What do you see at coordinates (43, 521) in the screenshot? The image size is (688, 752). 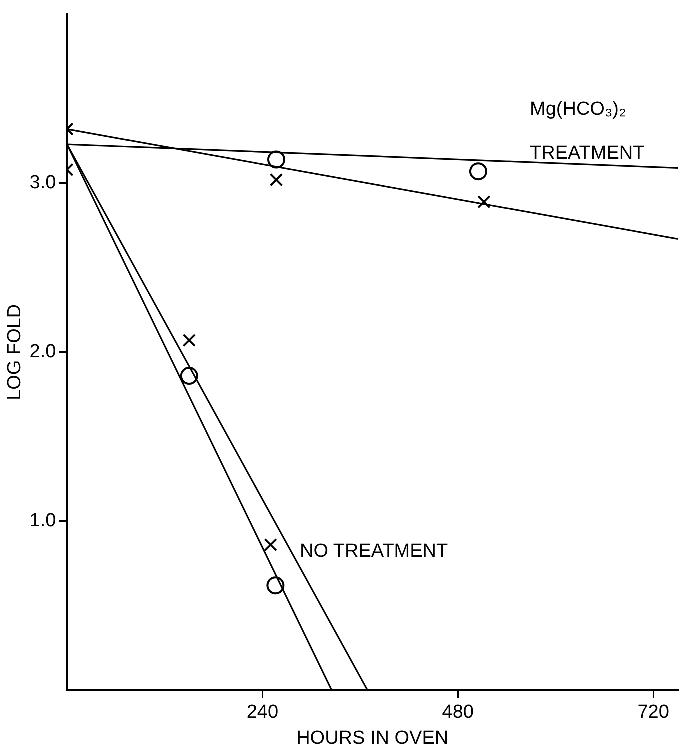 I see `y-tick-label: 1.0` at bounding box center [43, 521].